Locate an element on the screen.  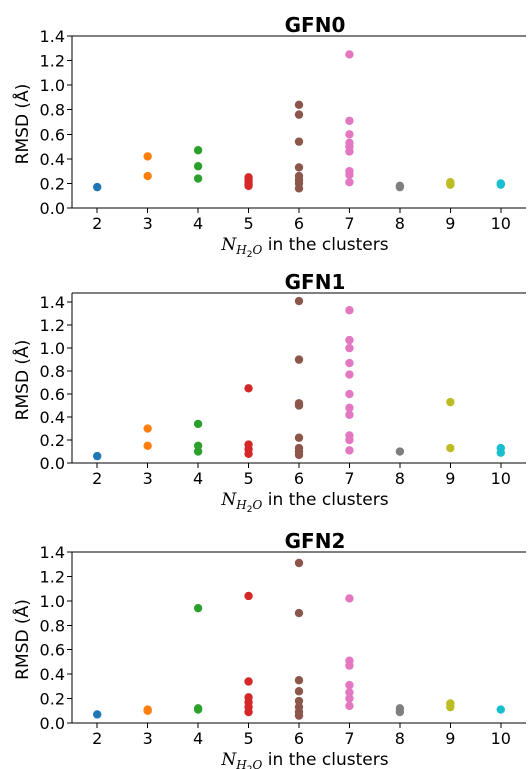
chart-title: GFN2 is located at coordinates (315, 541).